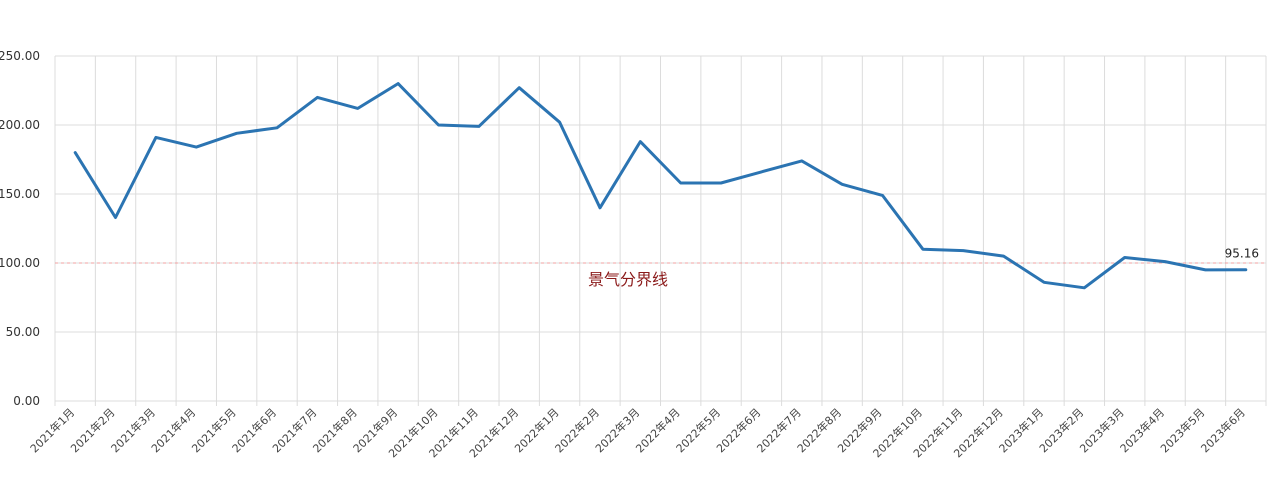 The width and height of the screenshot is (1268, 493). I want to click on x-tick-label: 2023年6月, so click(1223, 430).